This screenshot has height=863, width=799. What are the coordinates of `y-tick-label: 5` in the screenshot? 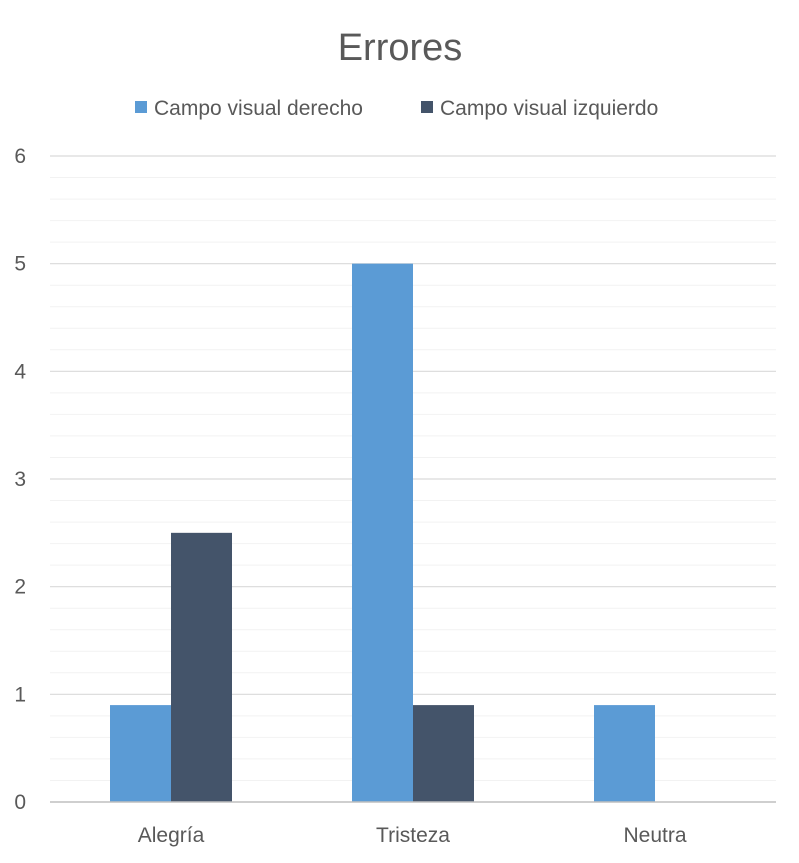 It's located at (20, 264).